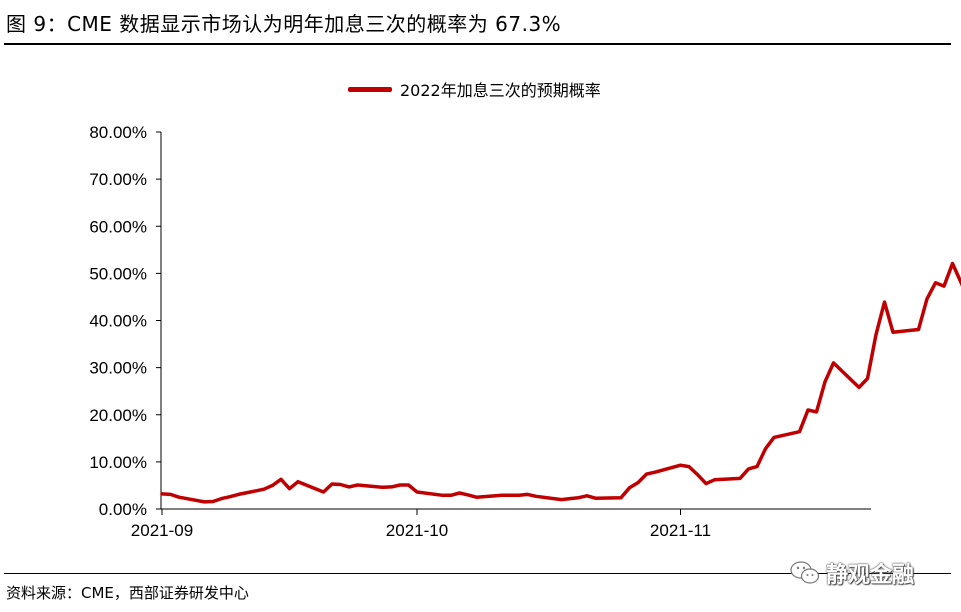 The image size is (961, 612). Describe the element at coordinates (118, 462) in the screenshot. I see `y-tick-label: 10.00%` at that location.